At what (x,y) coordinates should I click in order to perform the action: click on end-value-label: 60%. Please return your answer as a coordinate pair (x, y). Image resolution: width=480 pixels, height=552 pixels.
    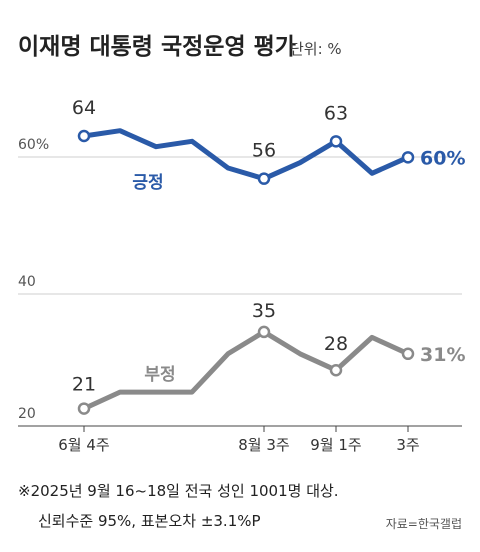
    Looking at the image, I should click on (442, 158).